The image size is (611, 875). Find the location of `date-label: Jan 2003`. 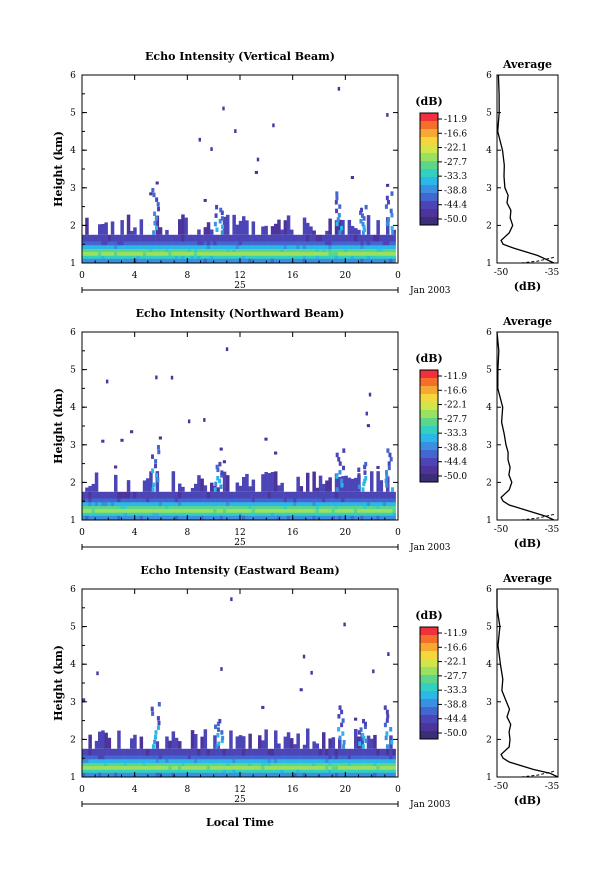

date-label: Jan 2003 is located at coordinates (430, 291).